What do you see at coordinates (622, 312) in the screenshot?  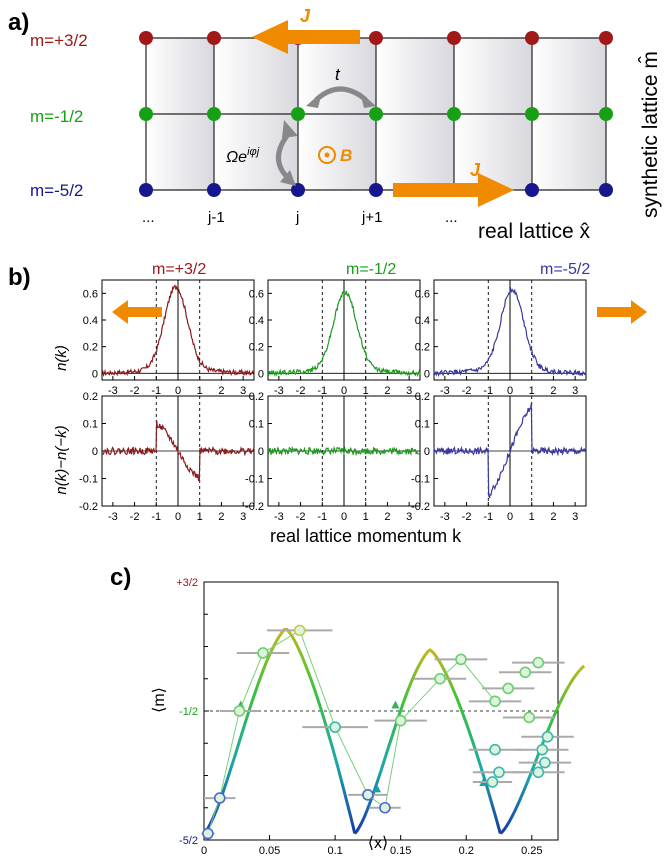 I see `direction-arrow-right` at bounding box center [622, 312].